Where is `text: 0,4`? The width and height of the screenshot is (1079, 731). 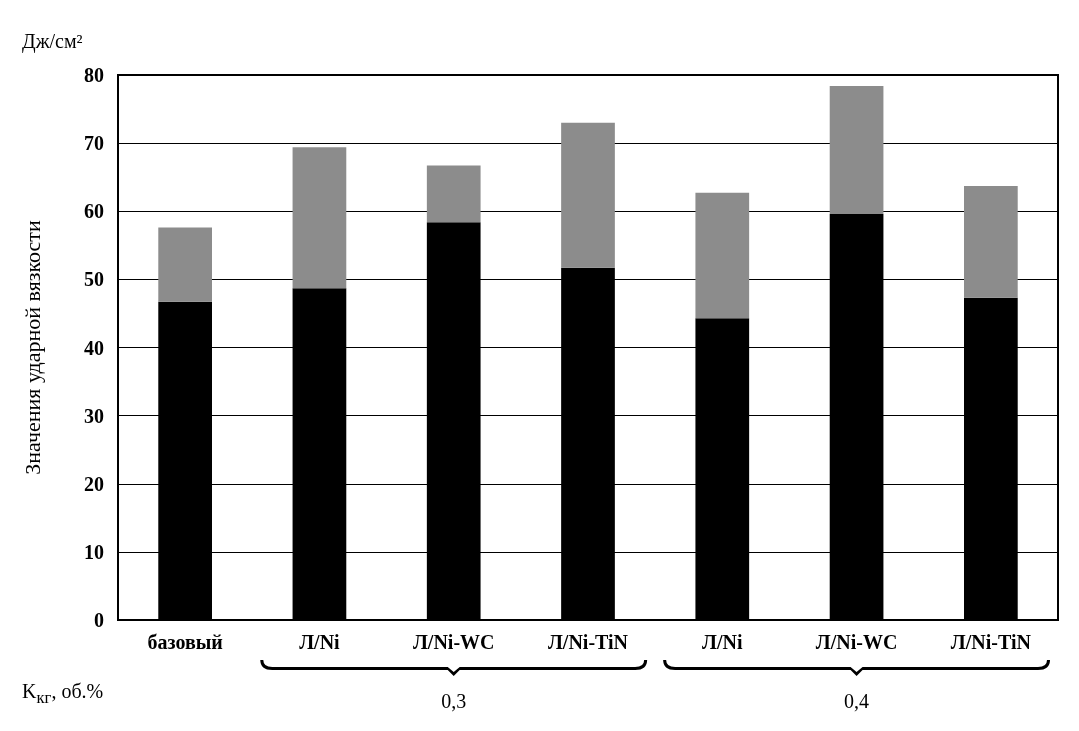
text: 0,4 is located at coordinates (857, 701).